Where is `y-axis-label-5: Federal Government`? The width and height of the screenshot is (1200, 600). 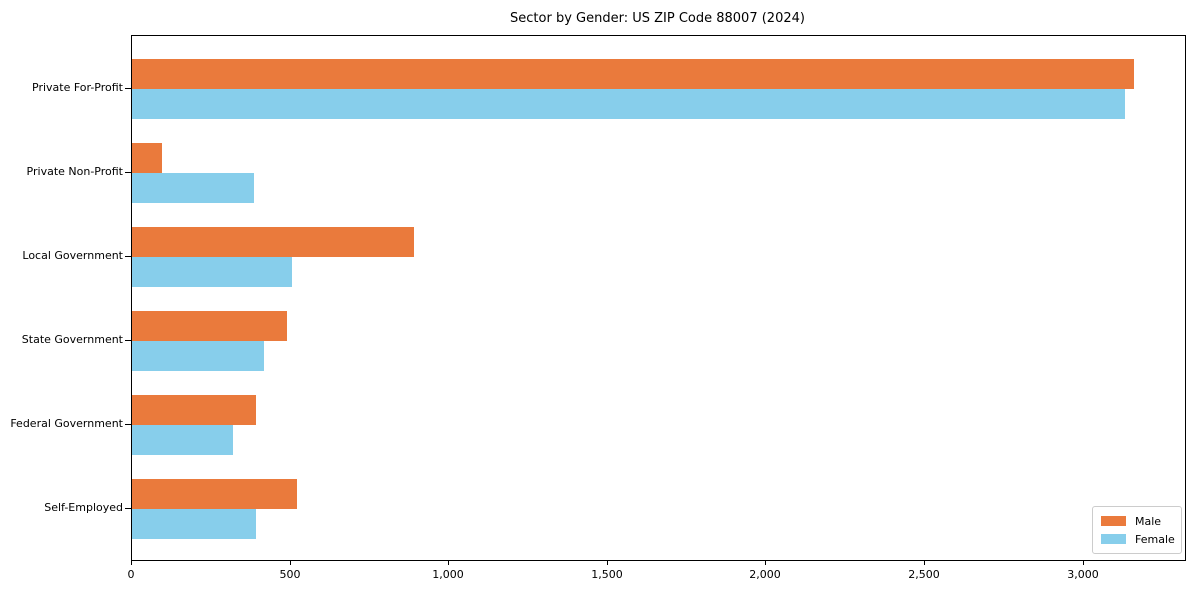 y-axis-label-5: Federal Government is located at coordinates (66, 423).